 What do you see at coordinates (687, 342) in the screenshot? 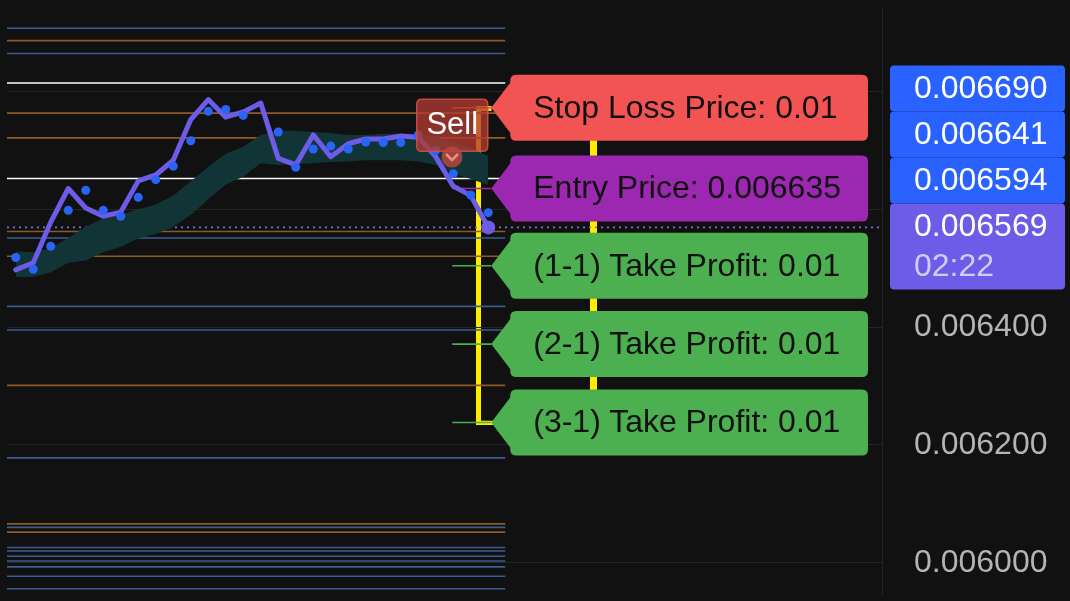
I see `ref-line-label: (2-1) Take Profit: 0.01` at bounding box center [687, 342].